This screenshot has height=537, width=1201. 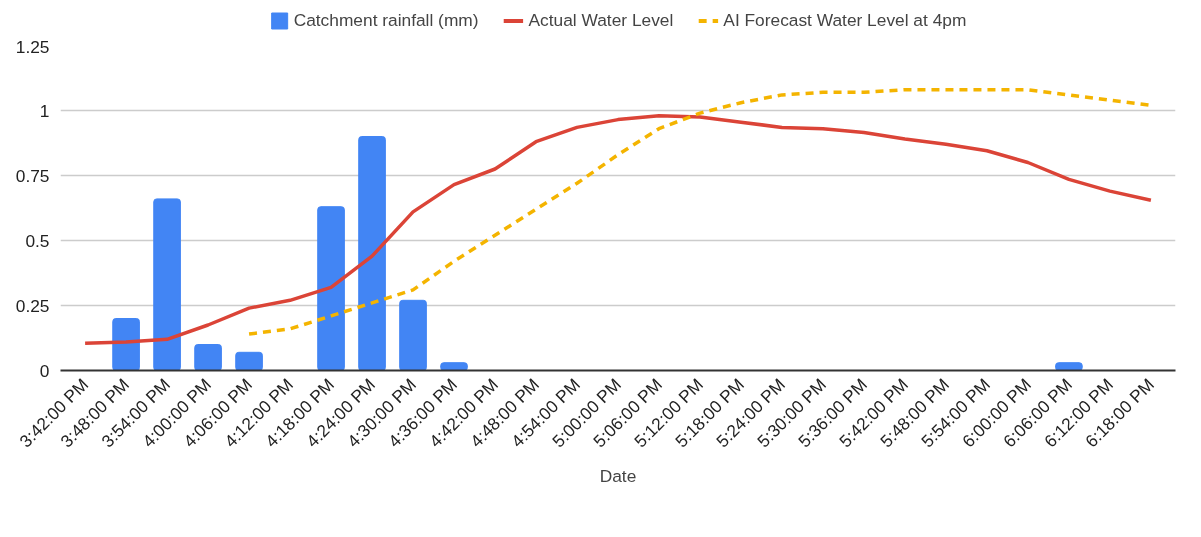 What do you see at coordinates (386, 20) in the screenshot?
I see `legend-label: Catchment rainfall (mm)` at bounding box center [386, 20].